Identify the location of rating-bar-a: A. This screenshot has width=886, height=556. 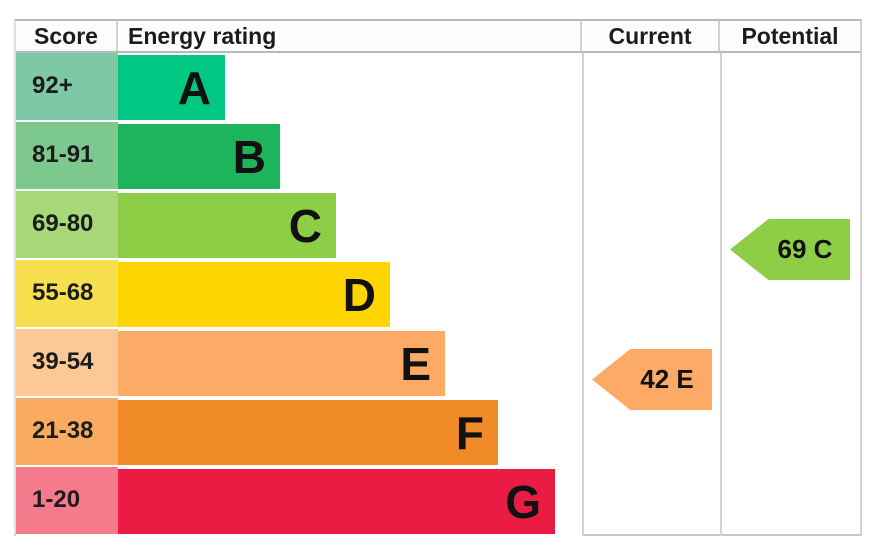
(171, 87).